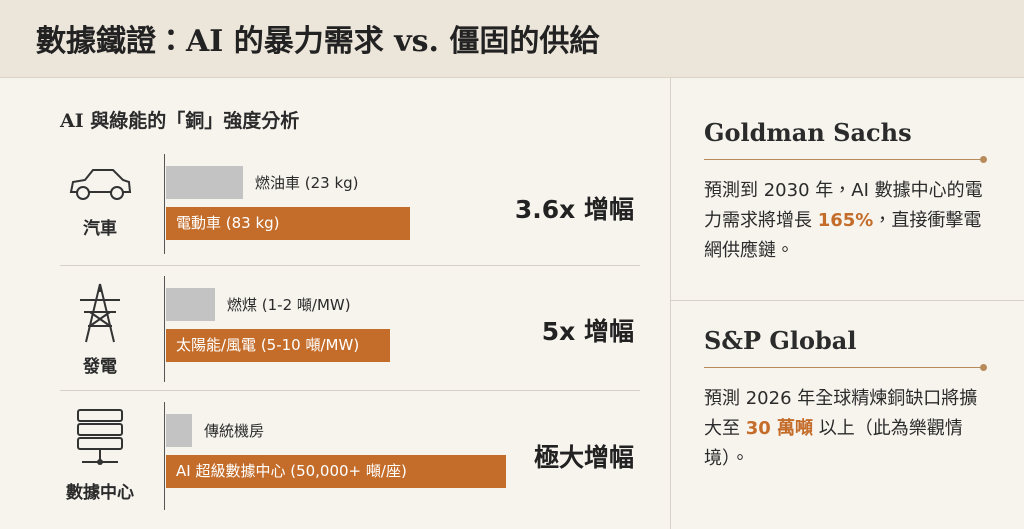 This screenshot has height=529, width=1024. Describe the element at coordinates (100, 367) in the screenshot. I see `row-label: 發電` at that location.